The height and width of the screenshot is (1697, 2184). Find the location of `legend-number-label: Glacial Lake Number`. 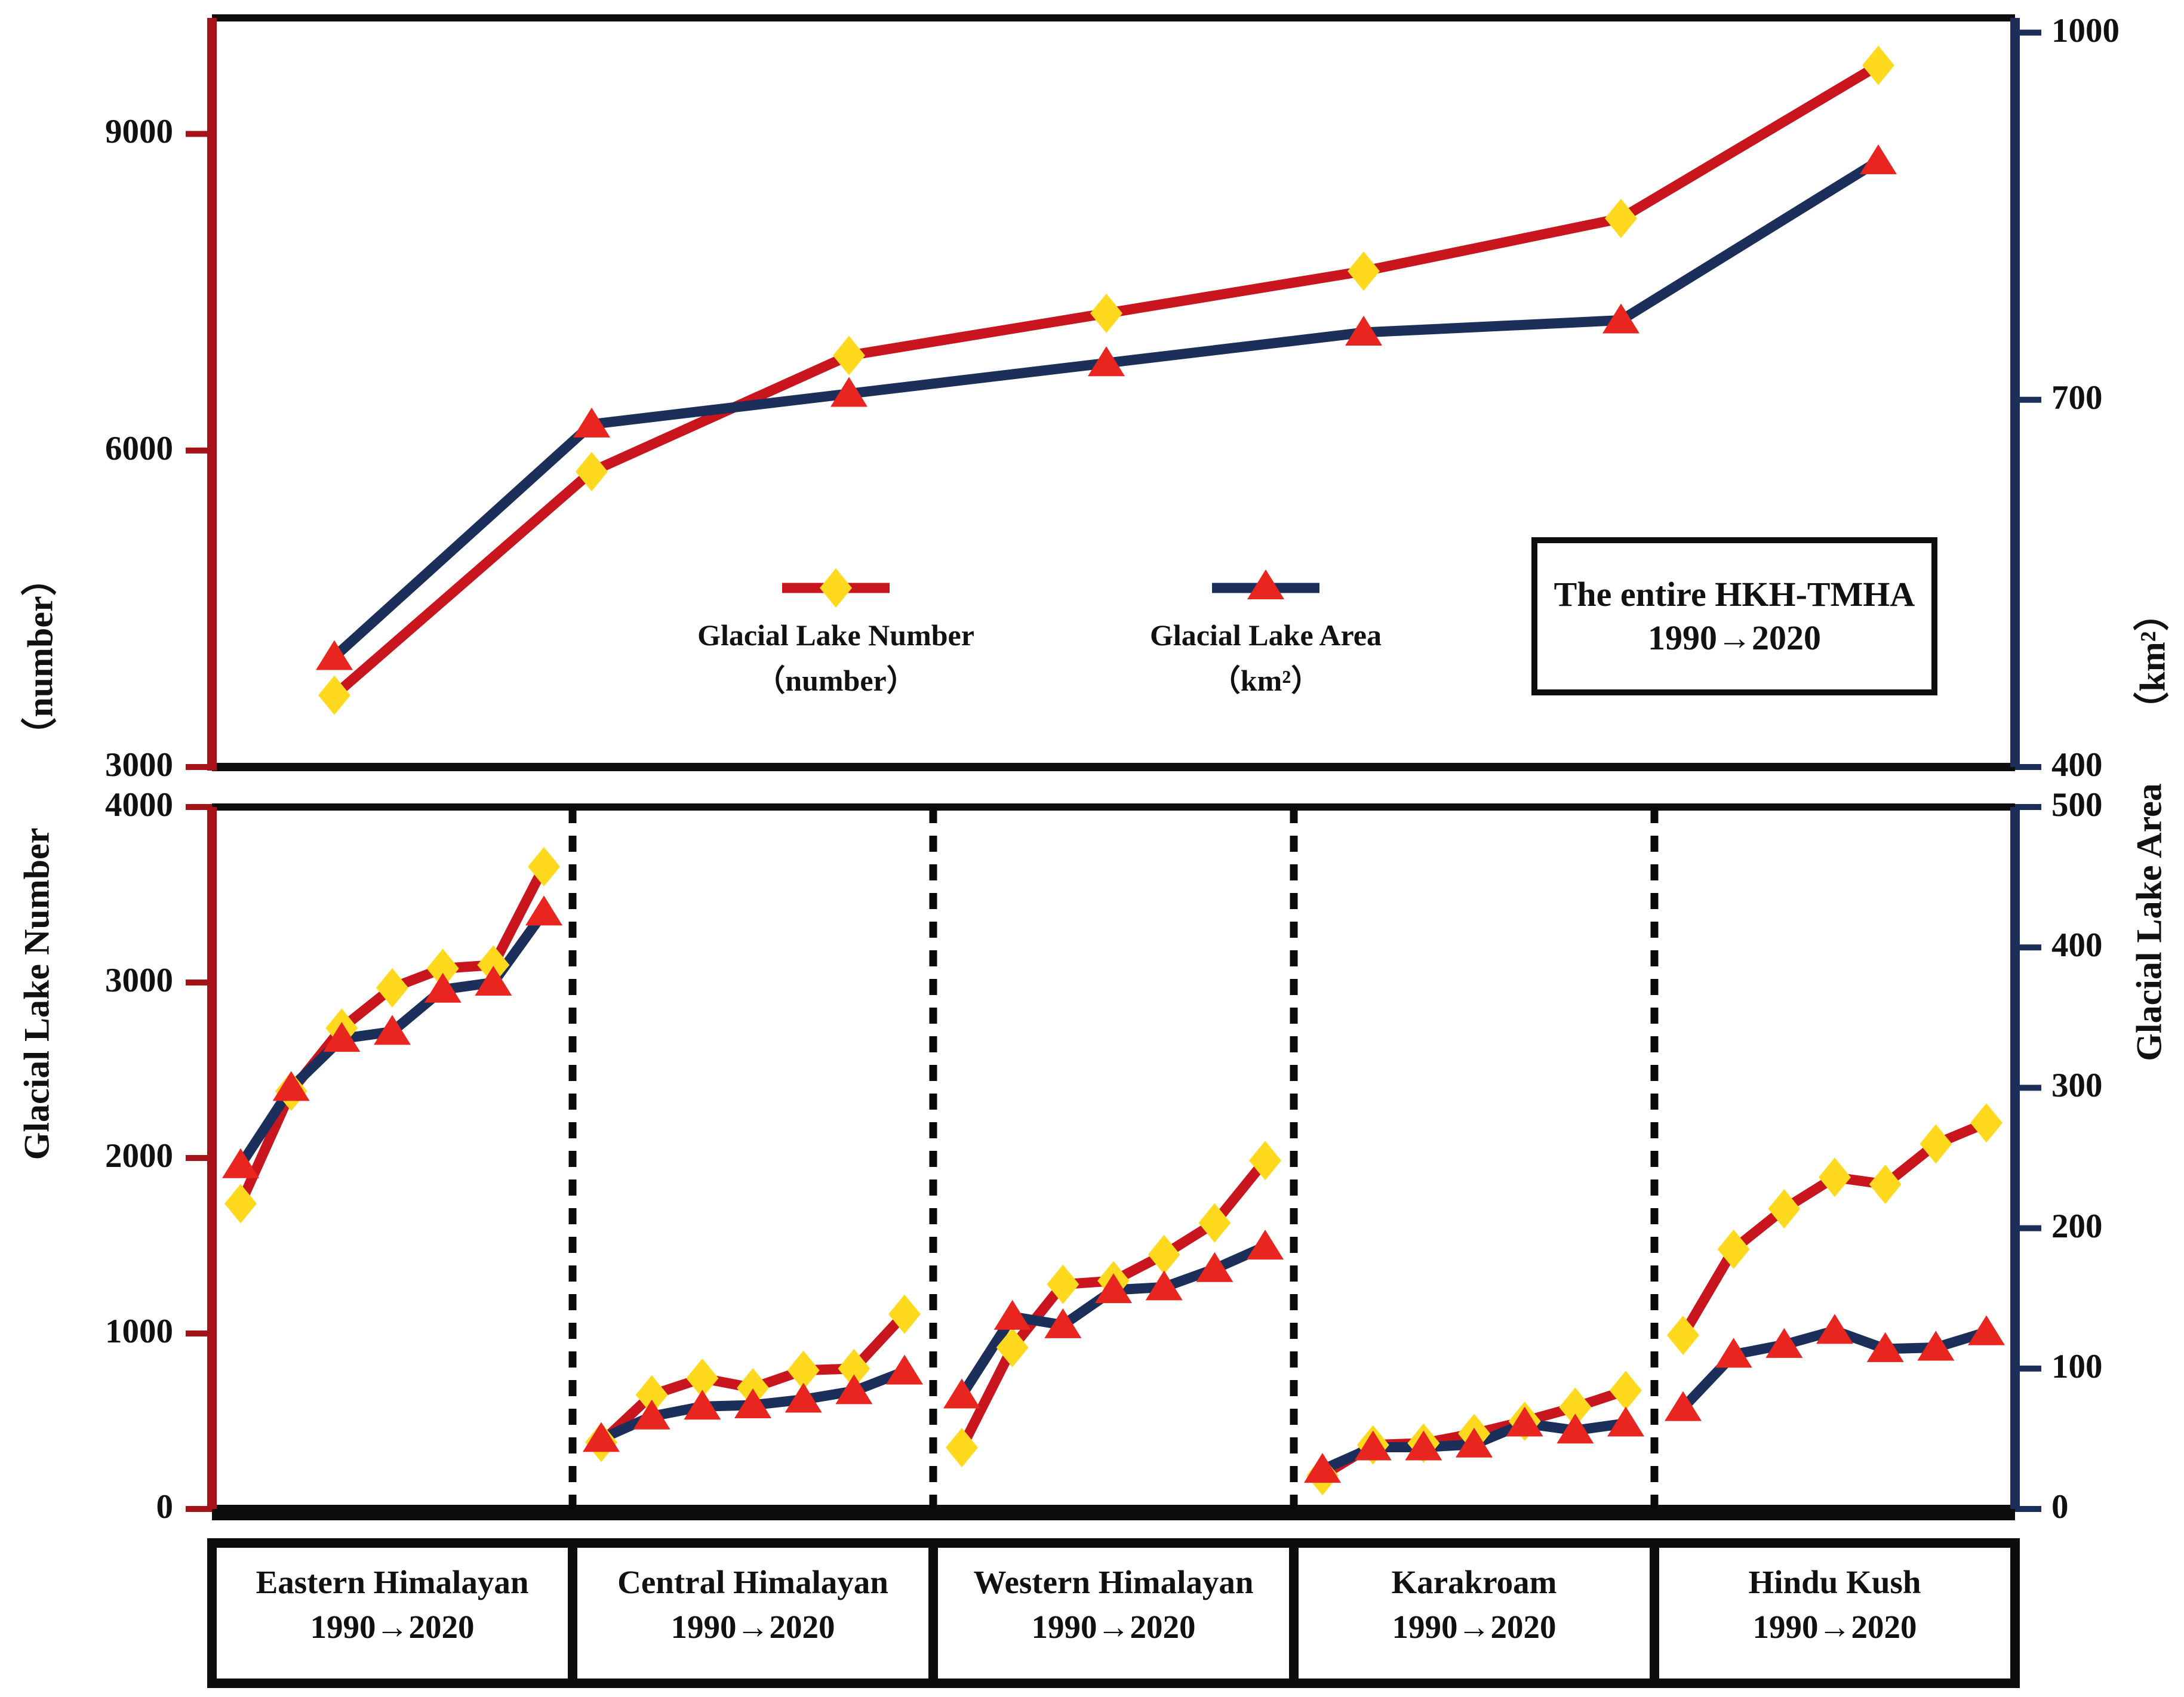

legend-number-label: Glacial Lake Number is located at coordinates (835, 635).